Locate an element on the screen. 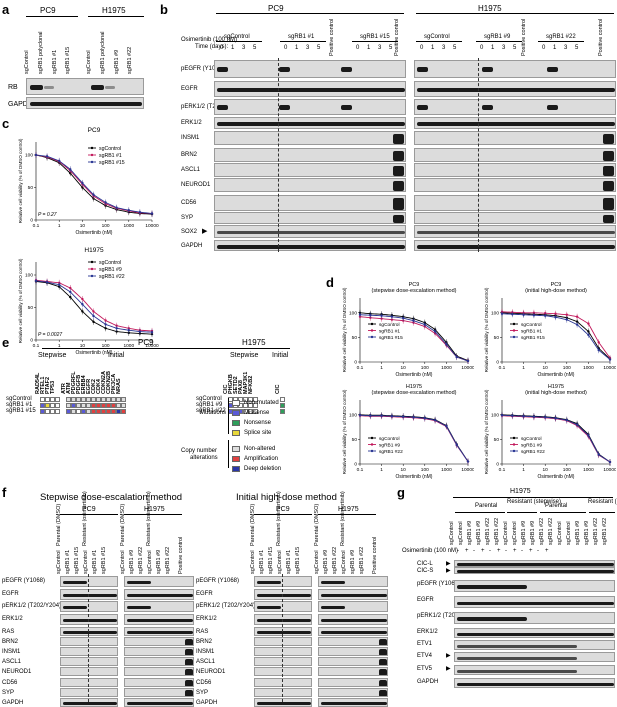 Image resolution: width=617 pixels, height=707 pixels. panel-b-clone-0: sgControl is located at coordinates (237, 37).